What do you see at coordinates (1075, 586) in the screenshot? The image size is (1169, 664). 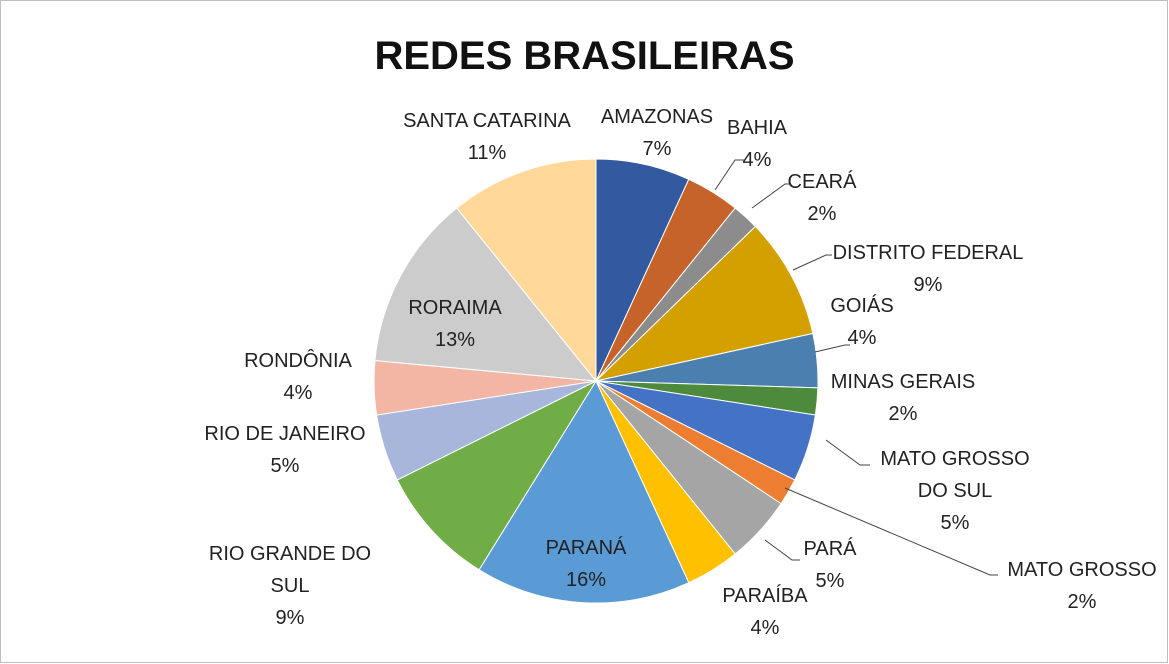 I see `data-label: MATO GROSSO 2%` at bounding box center [1075, 586].